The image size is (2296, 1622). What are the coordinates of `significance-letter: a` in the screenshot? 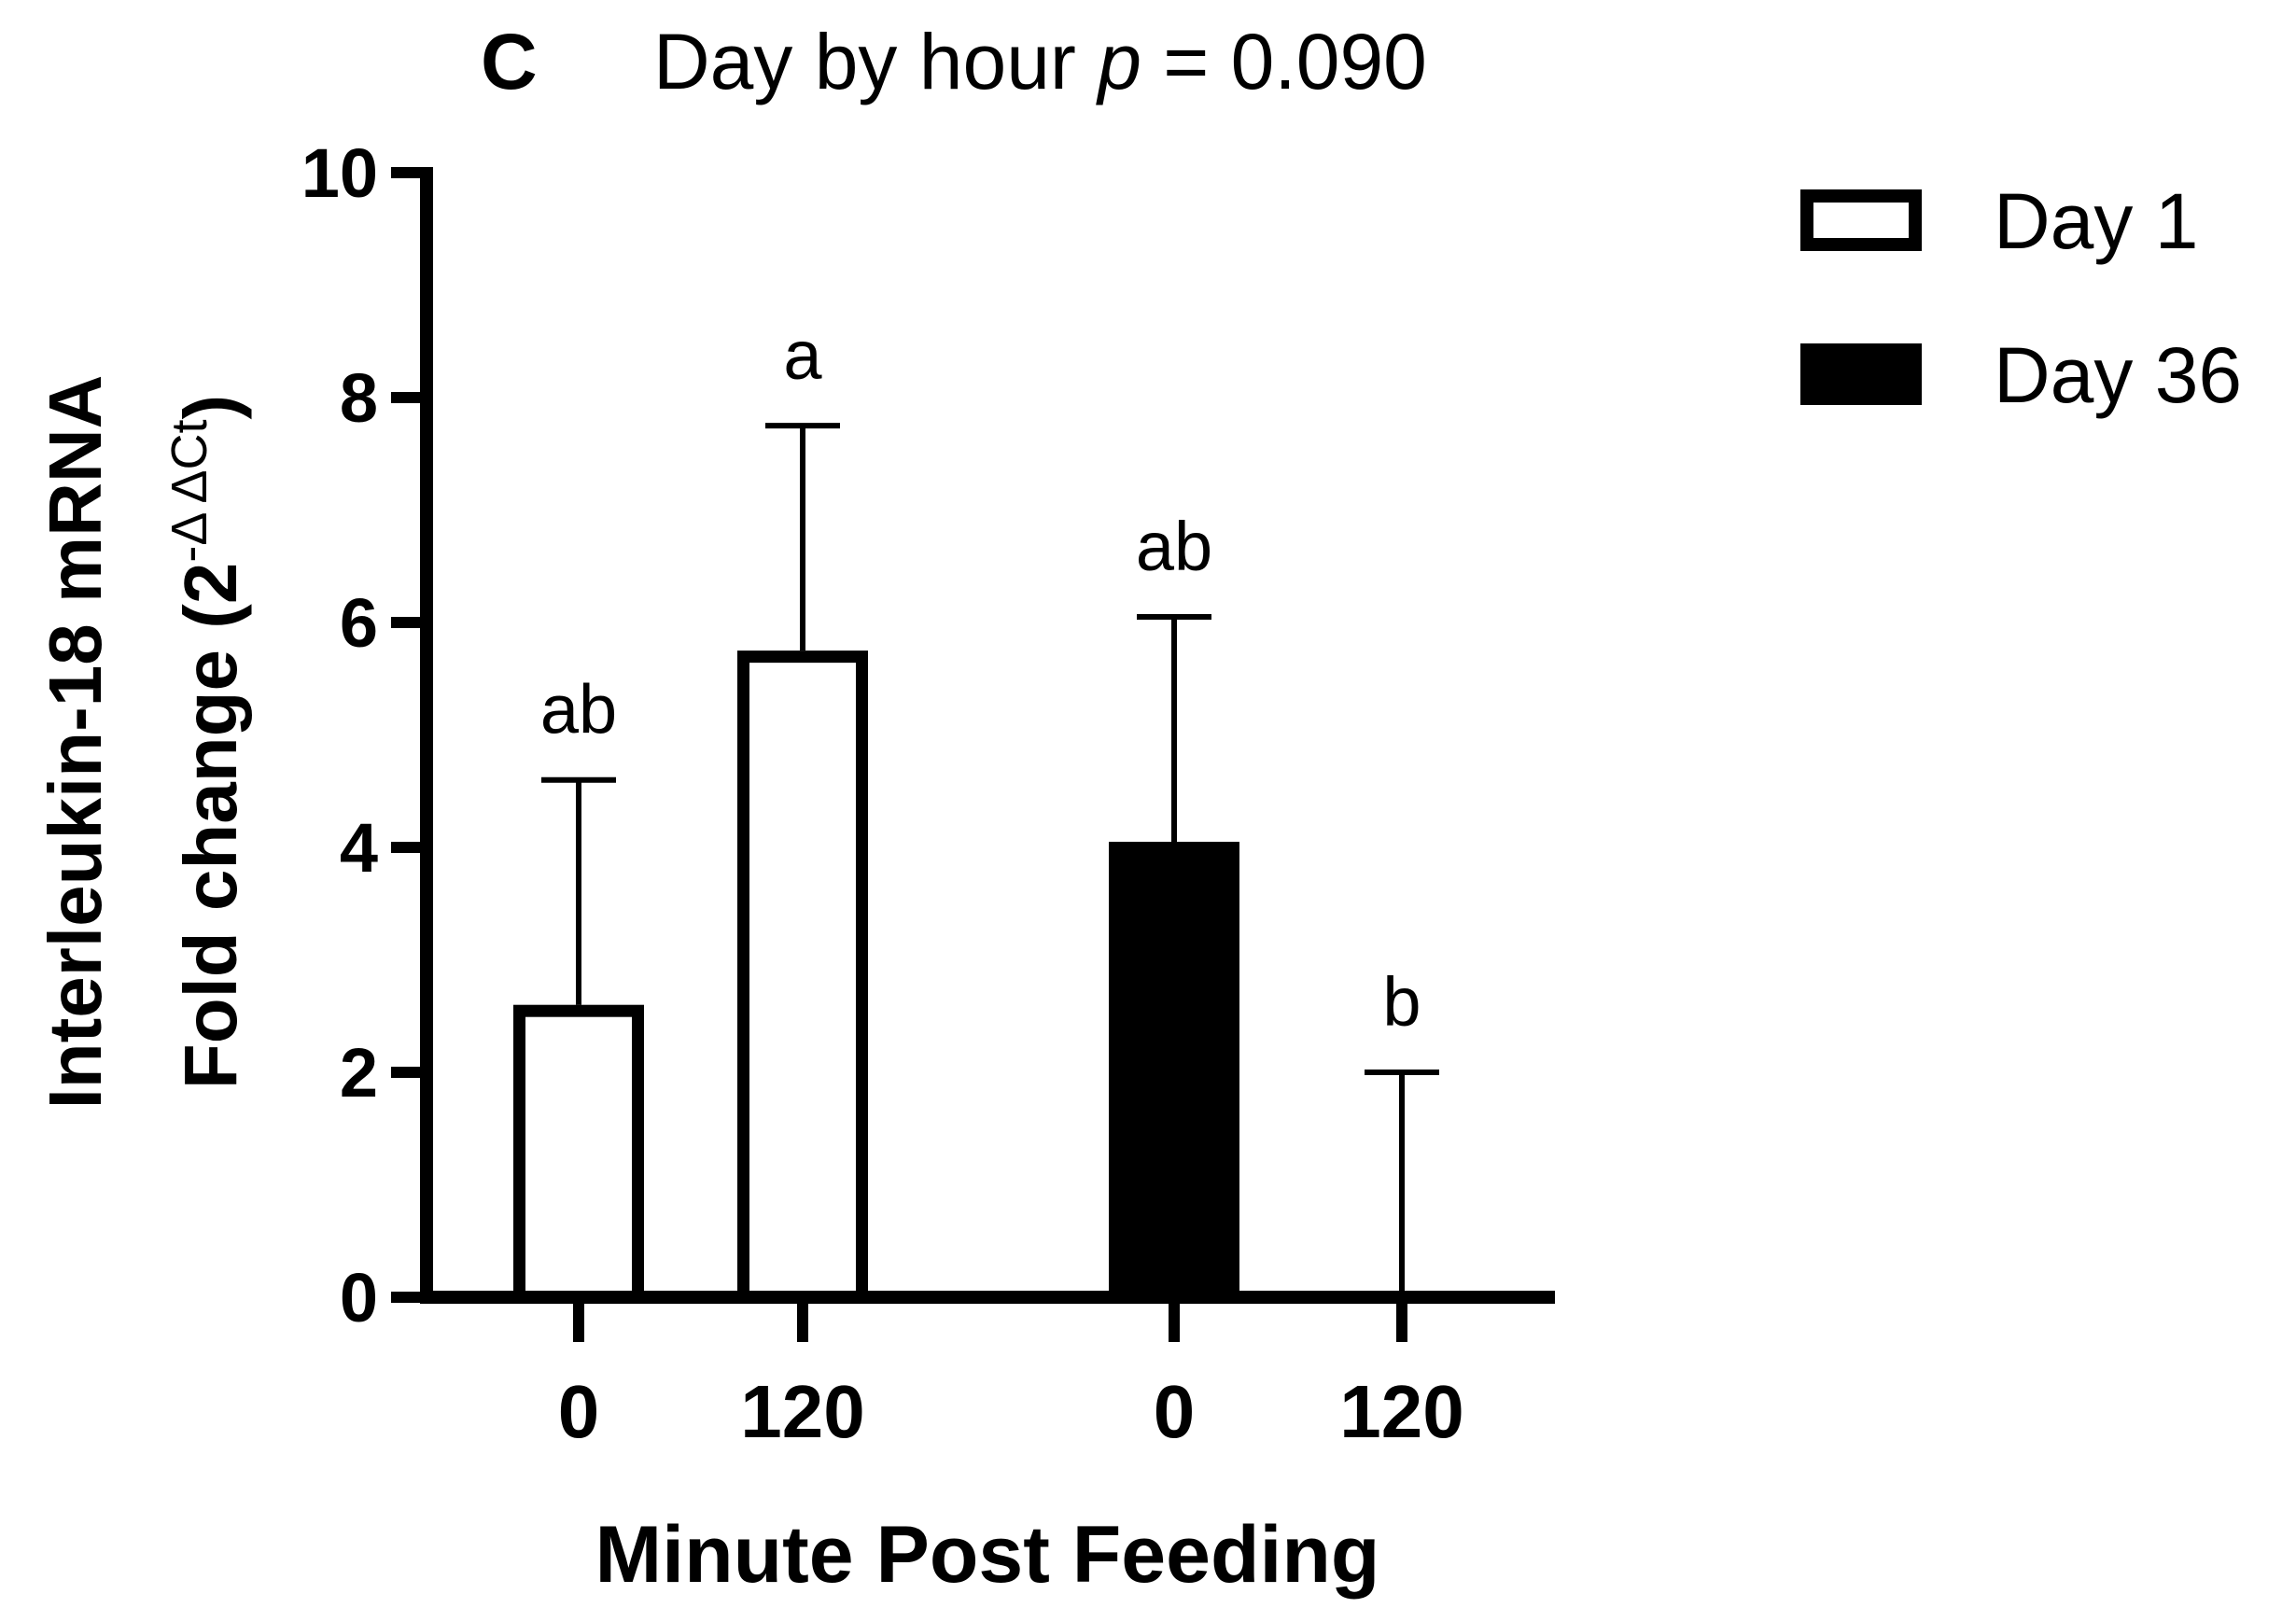 It's located at (802, 355).